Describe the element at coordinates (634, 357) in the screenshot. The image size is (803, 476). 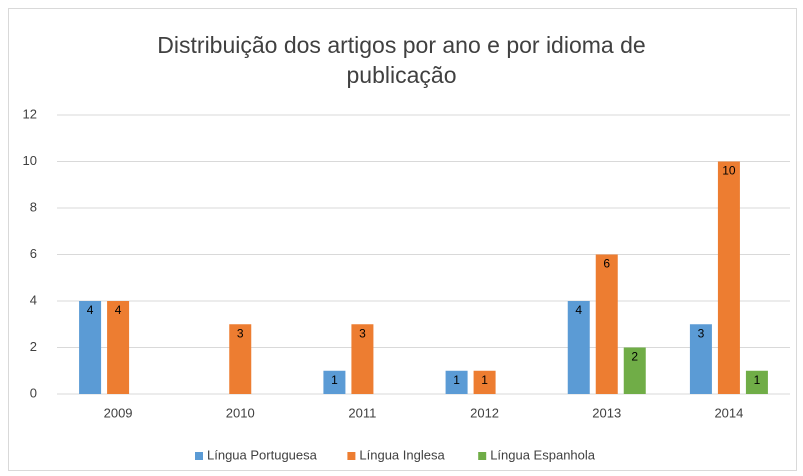
I see `data-label: 2` at that location.